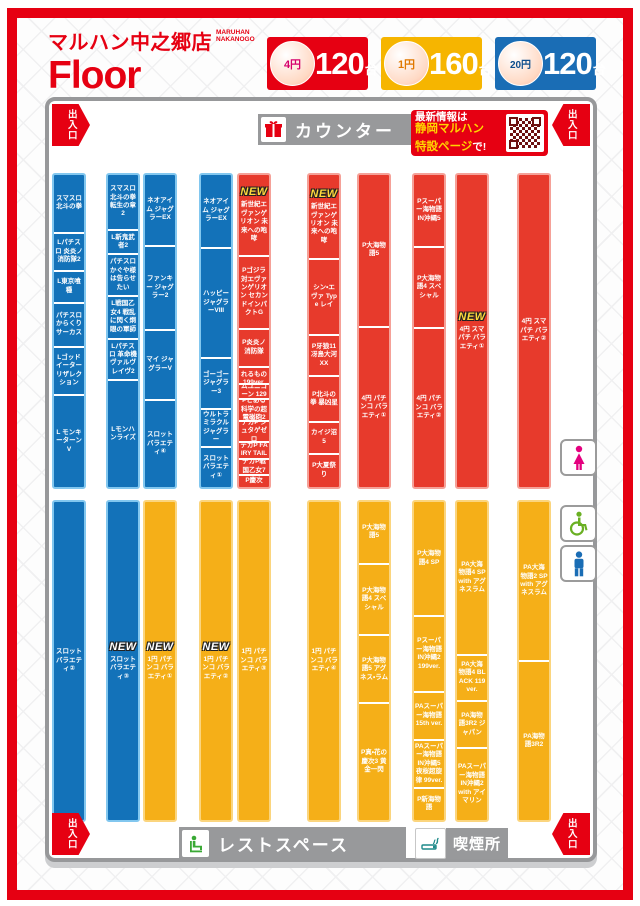 The width and height of the screenshot is (640, 906). What do you see at coordinates (406, 63) in the screenshot?
I see `rate-mascot-icon: 1円` at bounding box center [406, 63].